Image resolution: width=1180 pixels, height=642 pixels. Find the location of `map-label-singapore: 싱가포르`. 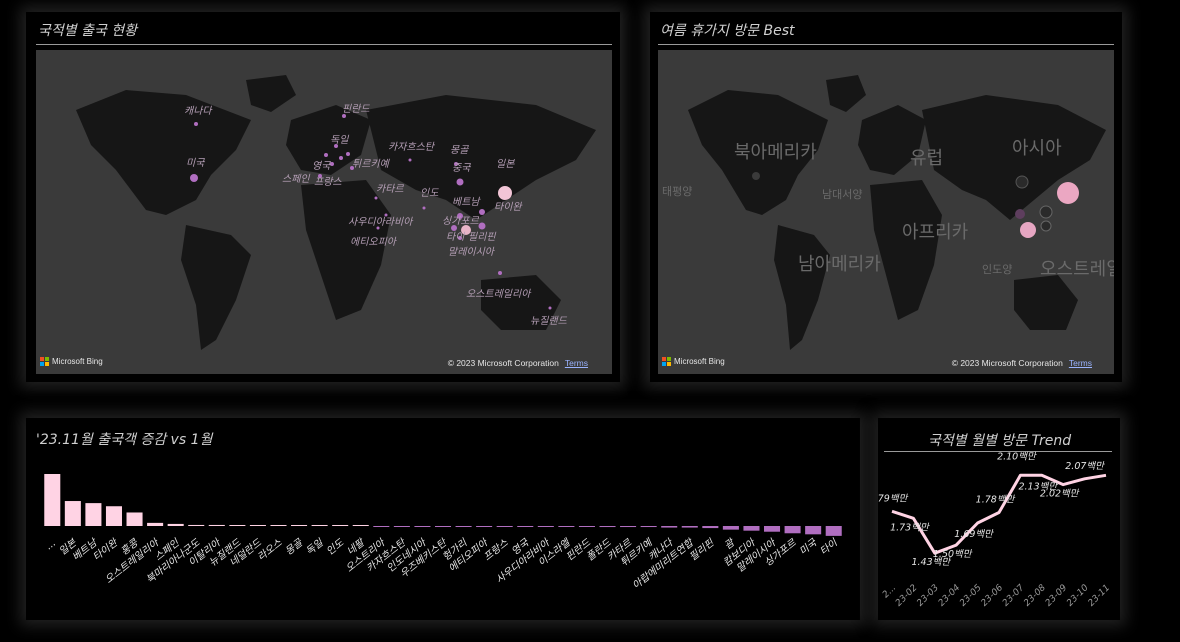

map-label-singapore: 싱가포르 is located at coordinates (460, 221).